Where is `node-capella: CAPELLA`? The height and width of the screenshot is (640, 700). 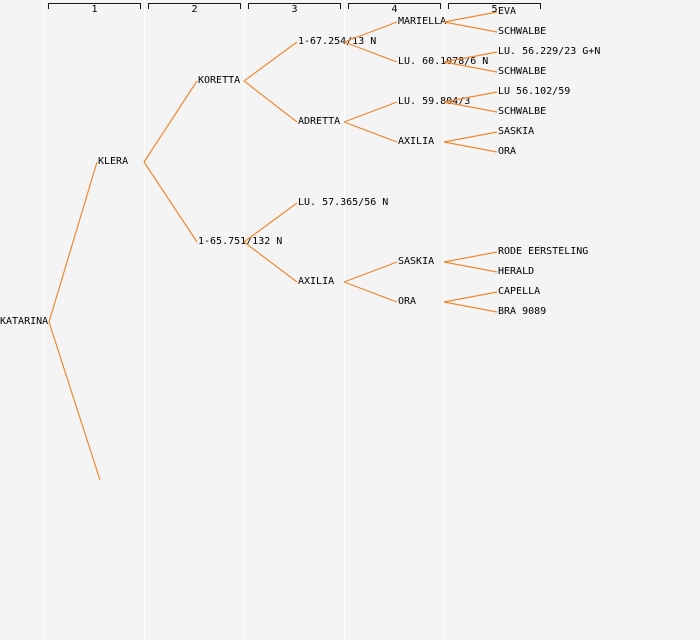 node-capella: CAPELLA is located at coordinates (519, 291).